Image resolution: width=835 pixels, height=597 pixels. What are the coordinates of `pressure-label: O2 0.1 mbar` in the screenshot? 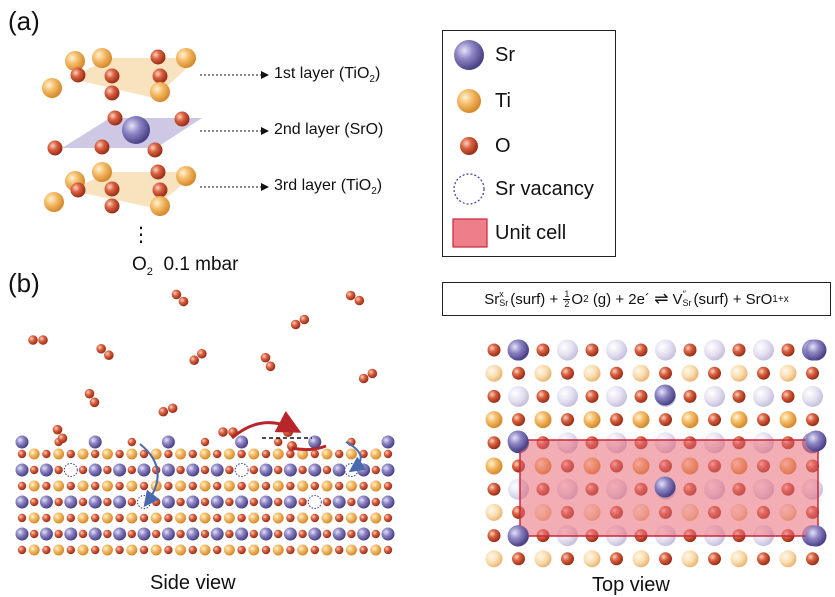 It's located at (185, 266).